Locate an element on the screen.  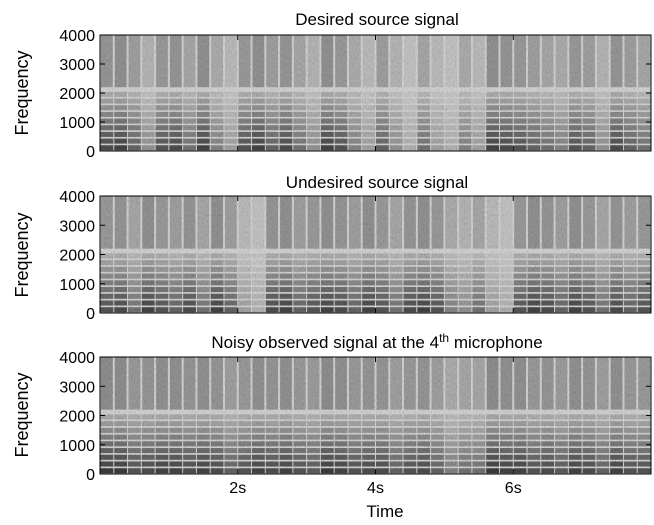
panel-title-desired: Desired source signal is located at coordinates (376, 19).